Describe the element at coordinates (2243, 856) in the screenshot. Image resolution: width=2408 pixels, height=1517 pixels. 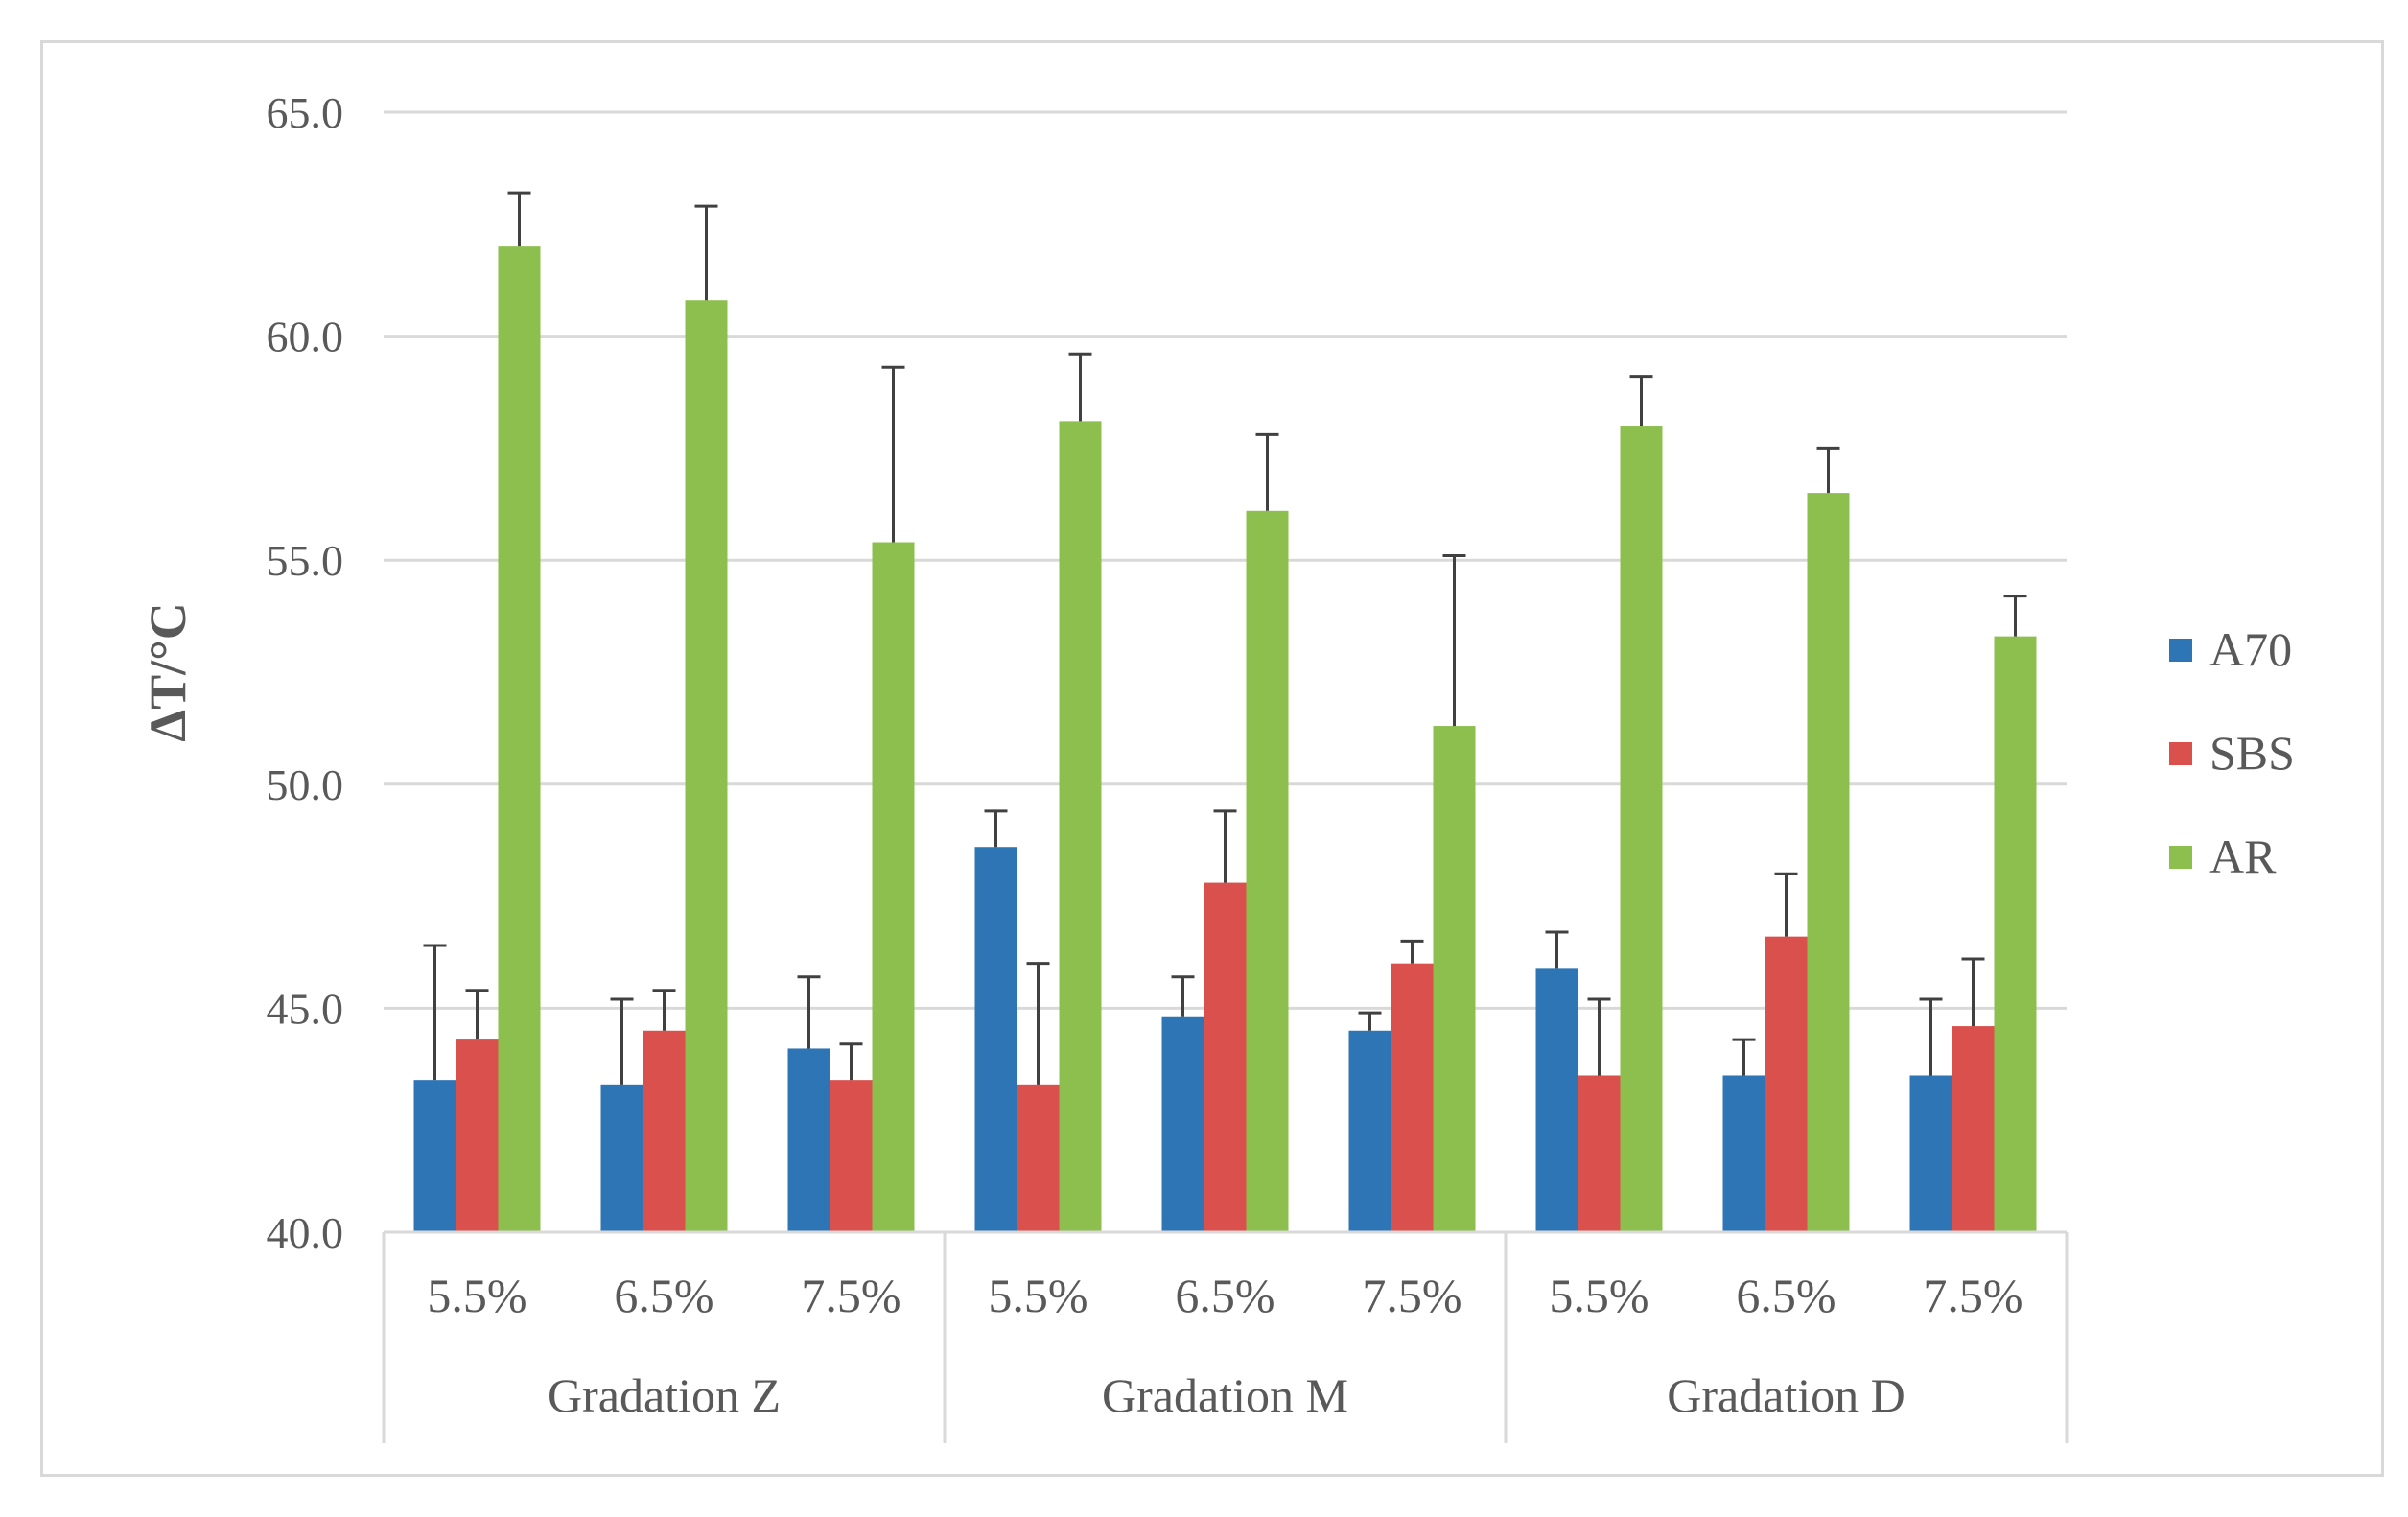
I see `legend-label-ar: AR` at that location.